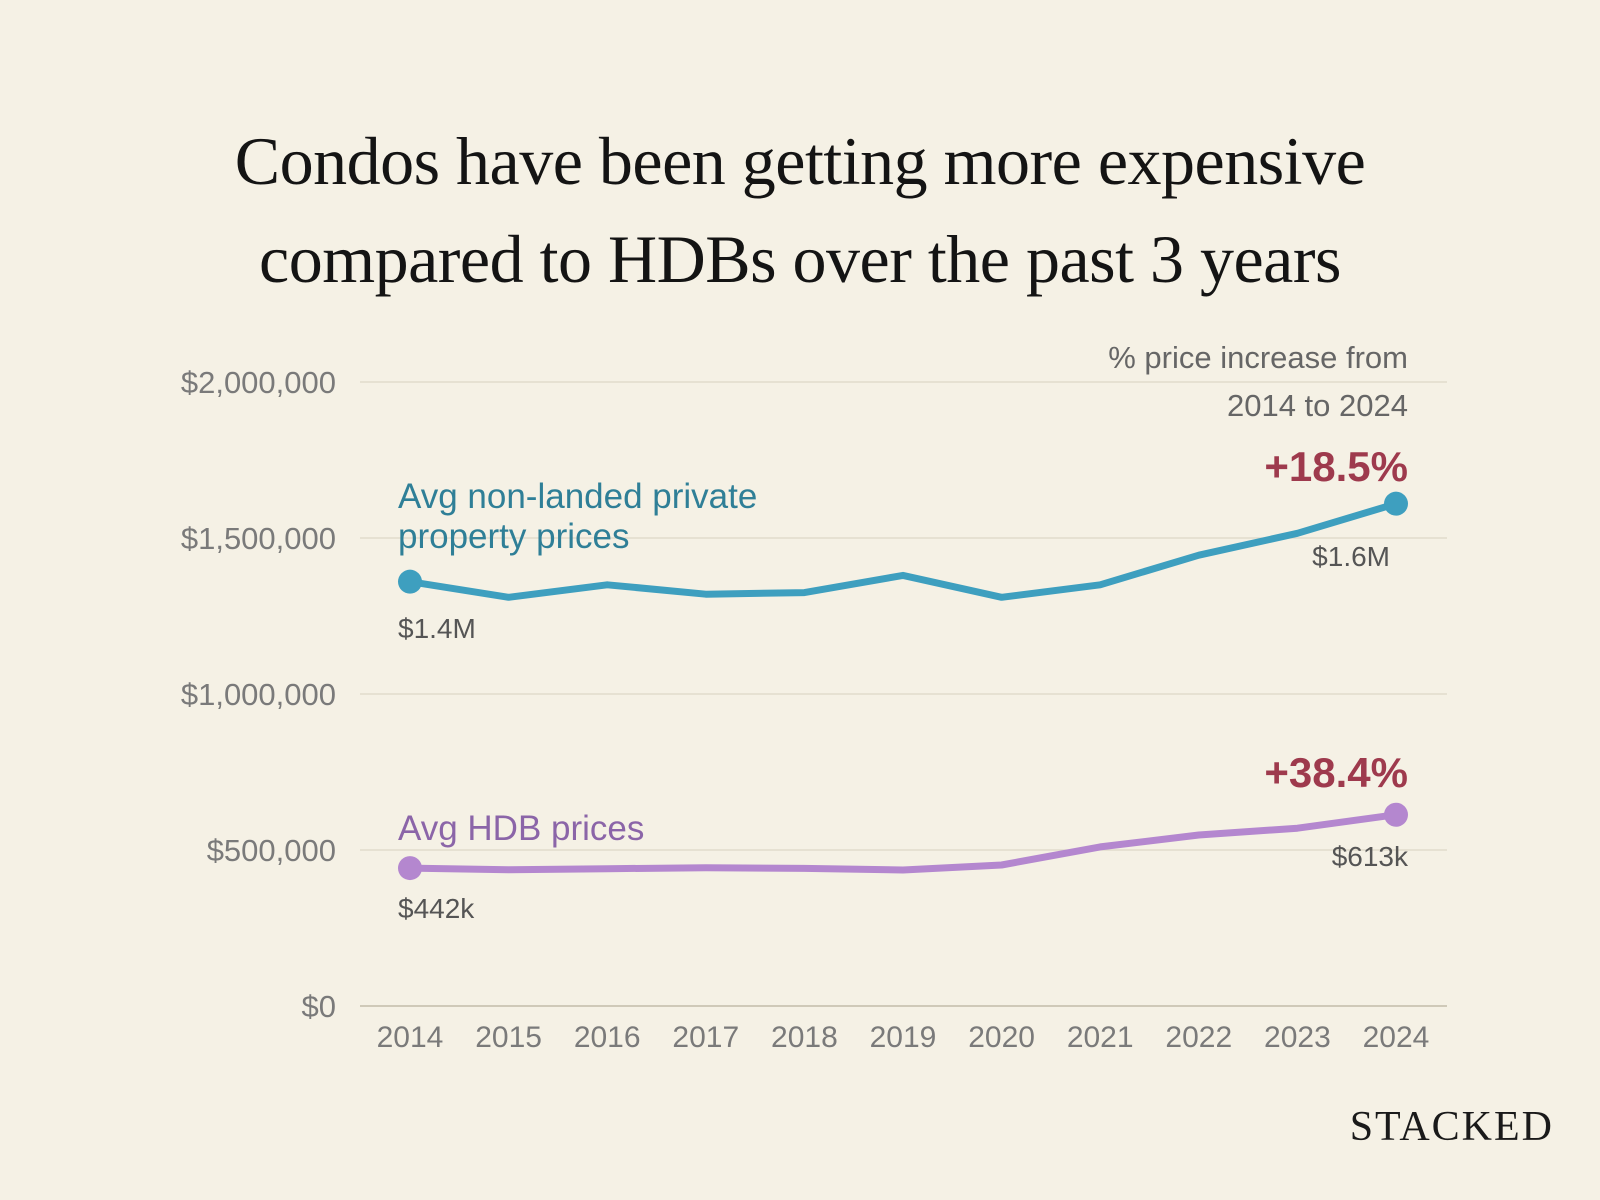 The height and width of the screenshot is (1200, 1600). I want to click on x-tick-label-2017: 2017, so click(705, 1037).